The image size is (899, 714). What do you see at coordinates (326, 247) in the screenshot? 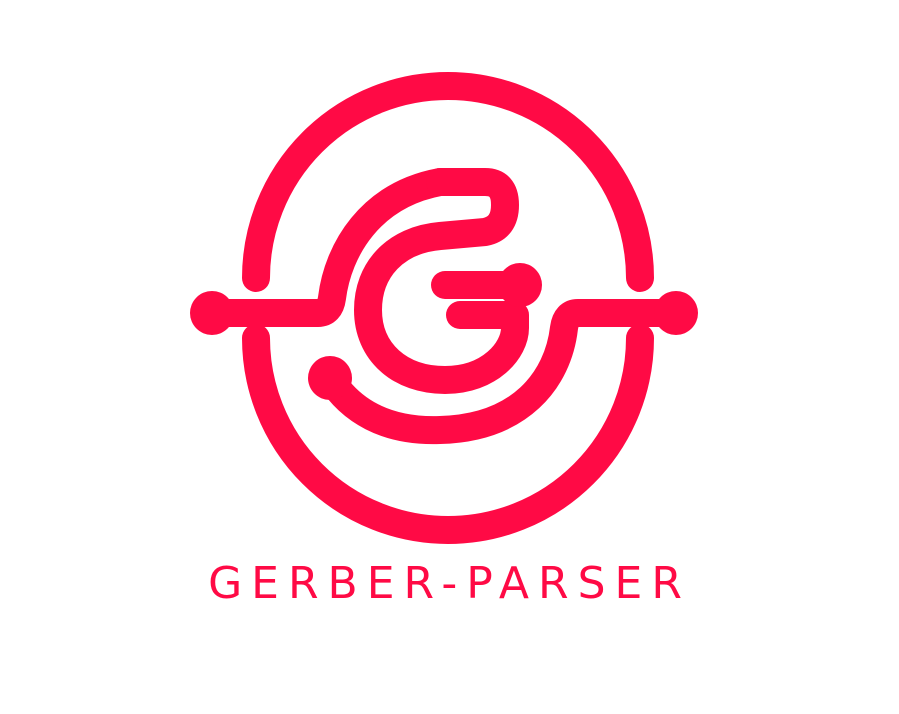
I see `left-lead-trace` at bounding box center [326, 247].